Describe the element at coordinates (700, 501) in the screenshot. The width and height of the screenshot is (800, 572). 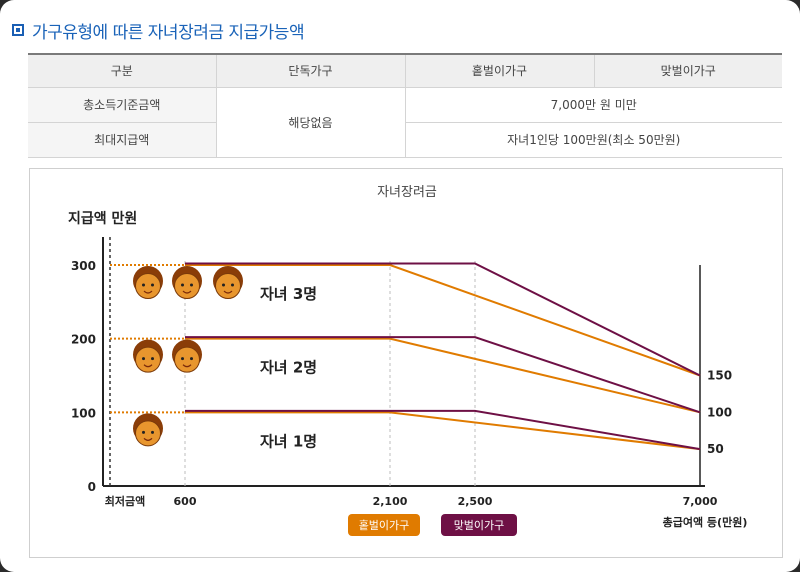
I see `x-tick-label: 7,000` at that location.